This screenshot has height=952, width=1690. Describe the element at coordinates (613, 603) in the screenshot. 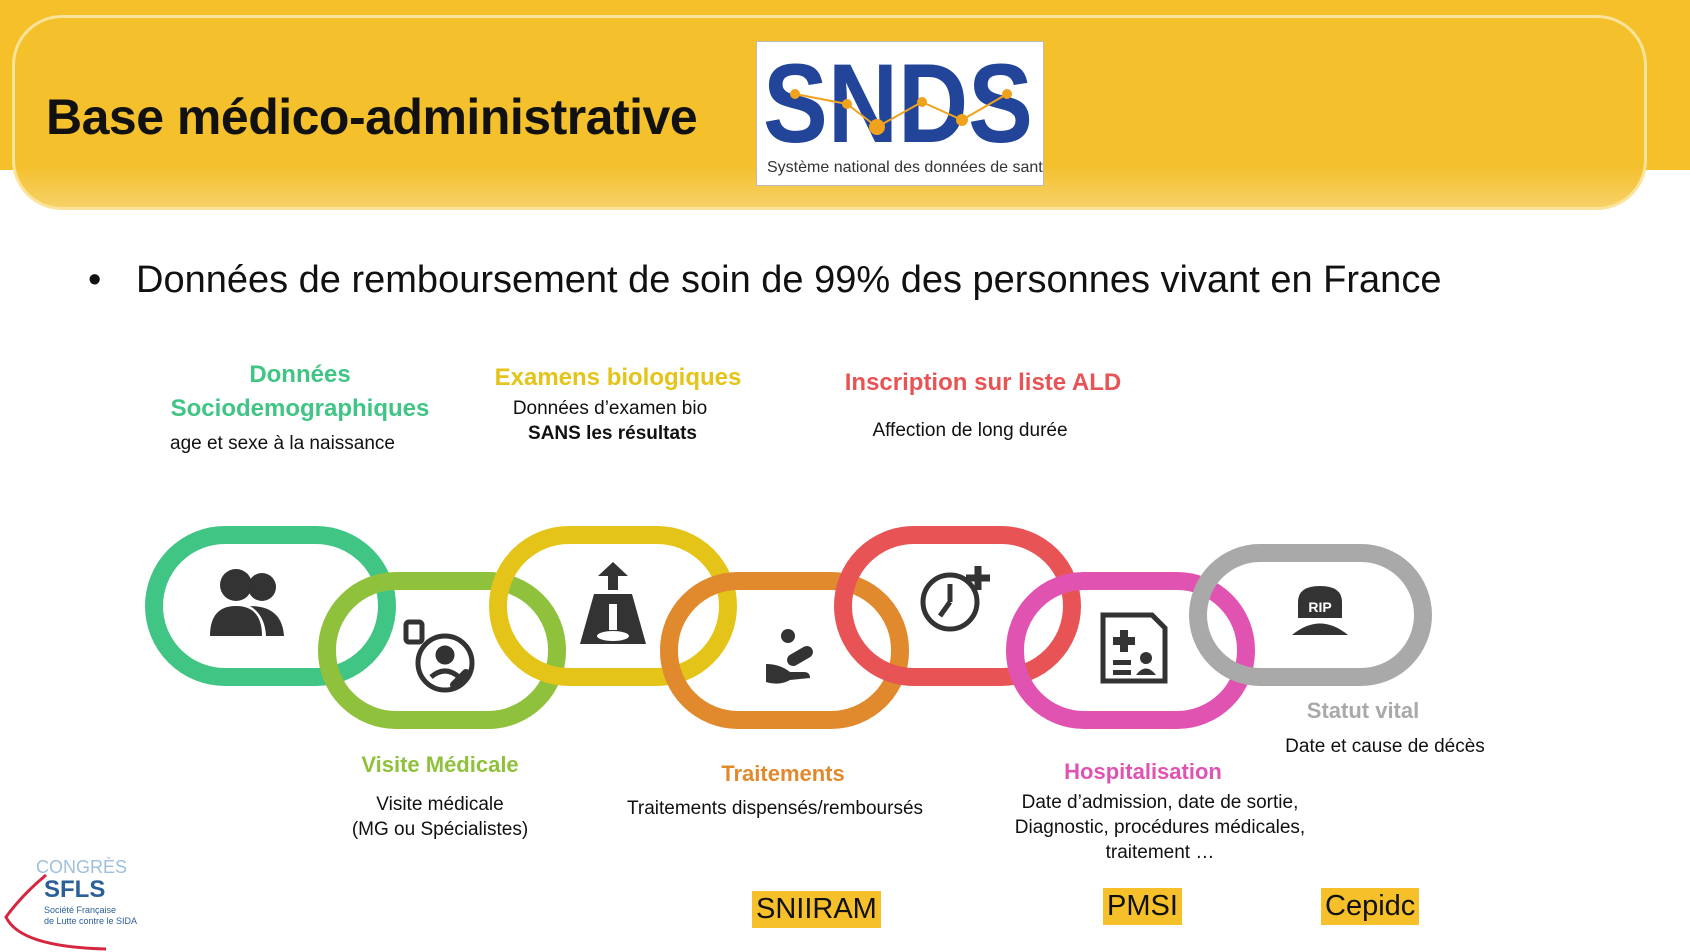

I see `lab-flask-icon` at that location.